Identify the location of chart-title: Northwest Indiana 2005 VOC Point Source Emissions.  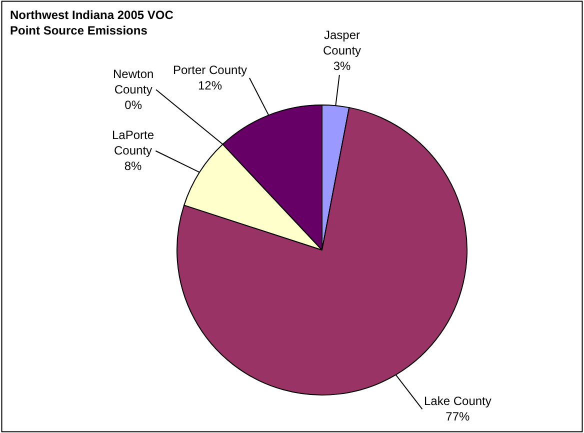
(92, 23).